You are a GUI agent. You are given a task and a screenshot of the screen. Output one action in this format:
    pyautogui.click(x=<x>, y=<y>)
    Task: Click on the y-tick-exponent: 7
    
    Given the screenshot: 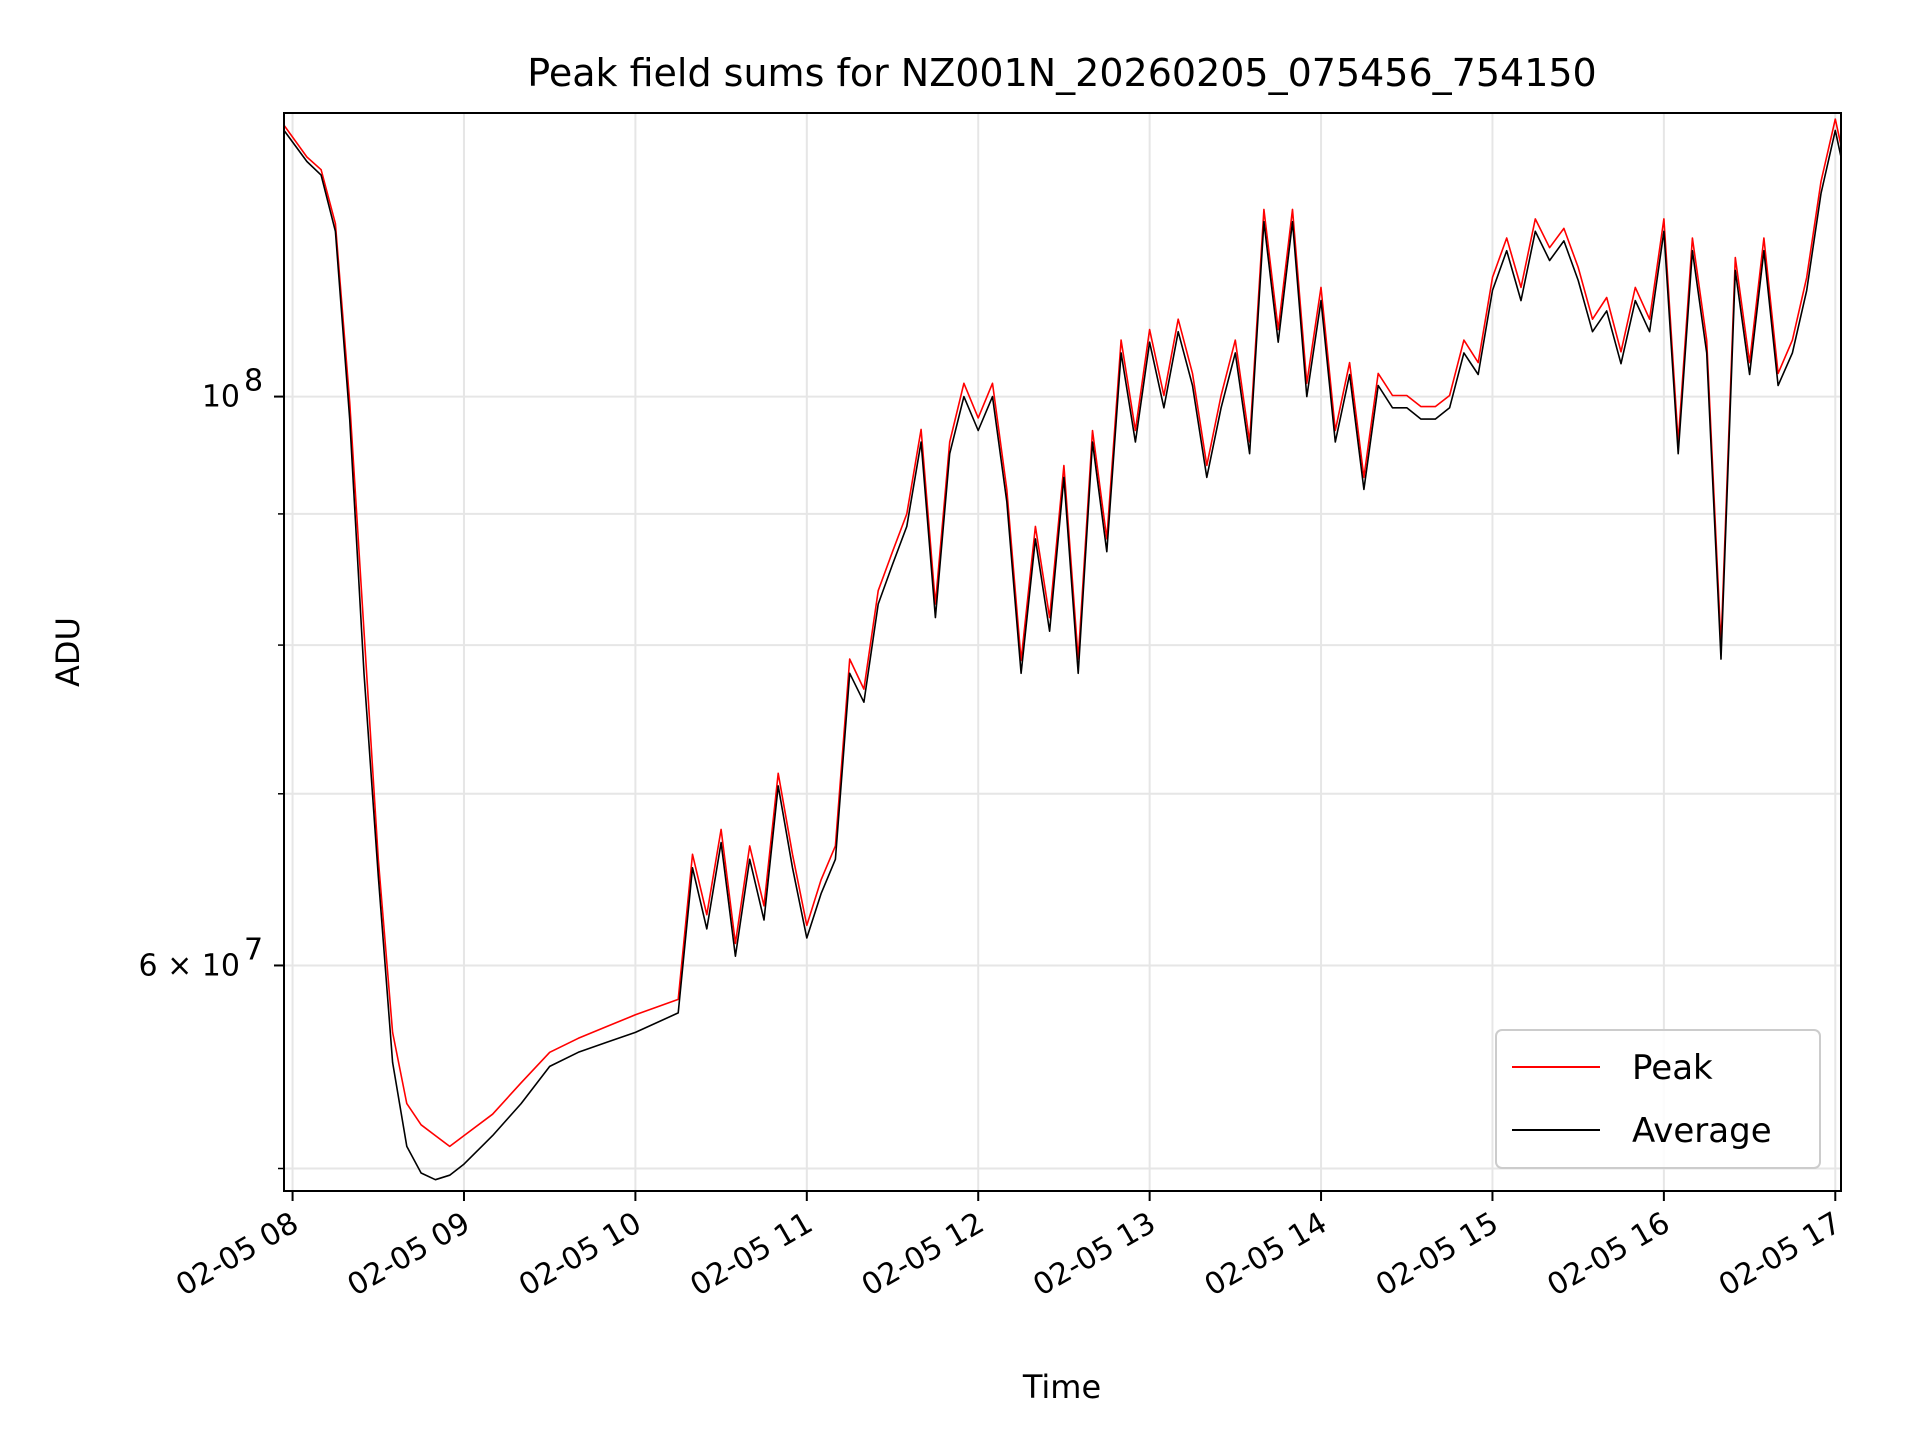 What is the action you would take?
    pyautogui.click(x=253, y=949)
    